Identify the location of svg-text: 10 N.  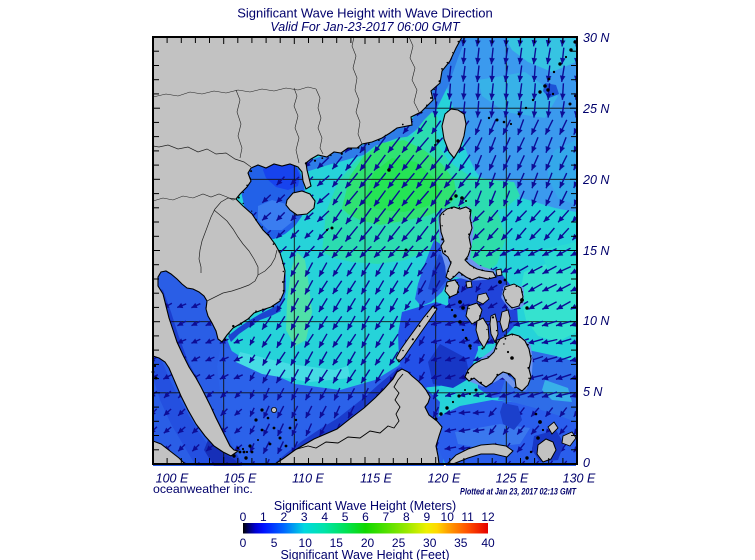
(596, 321).